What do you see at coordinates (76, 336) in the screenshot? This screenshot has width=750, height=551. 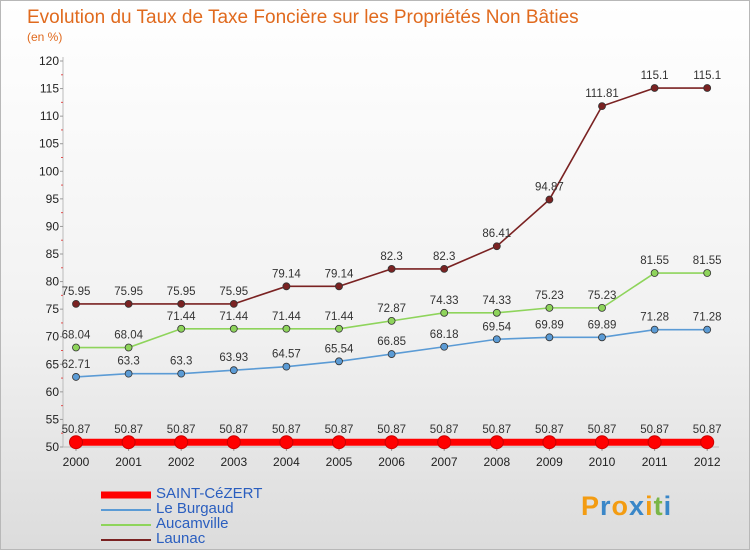 I see `data-label: 68.04` at bounding box center [76, 336].